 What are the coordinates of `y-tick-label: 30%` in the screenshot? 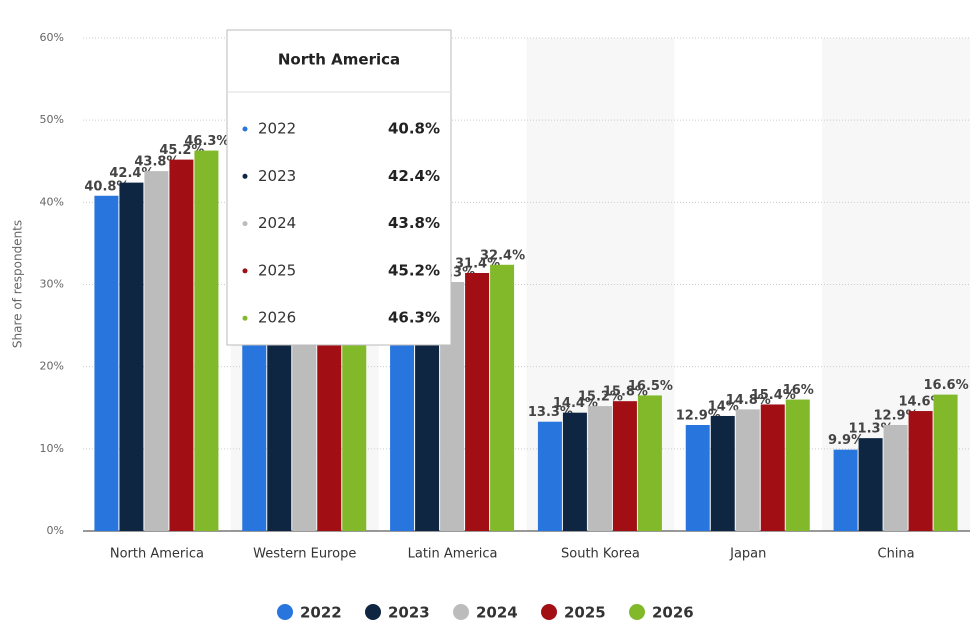 It's located at (52, 284).